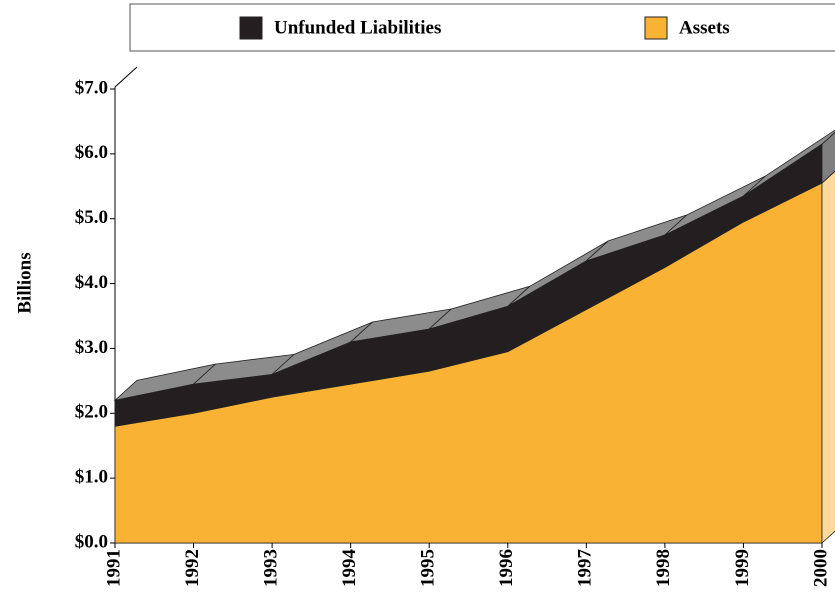 This screenshot has width=835, height=607. I want to click on y-tick-label: $4.0, so click(91, 282).